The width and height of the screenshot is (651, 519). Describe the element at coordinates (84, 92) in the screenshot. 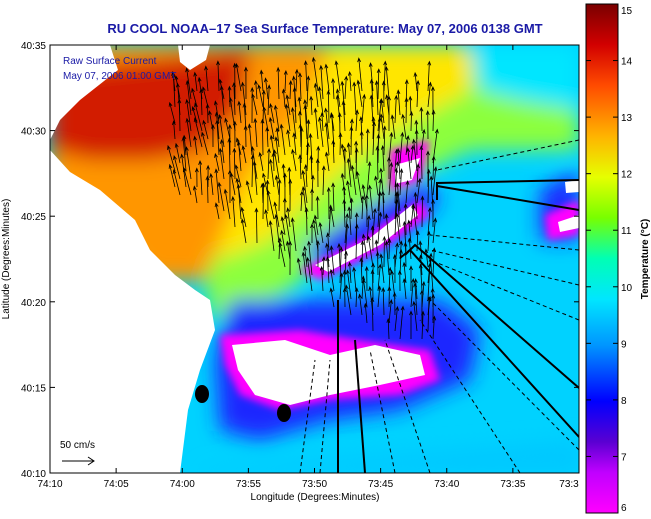

I see `land-north` at that location.